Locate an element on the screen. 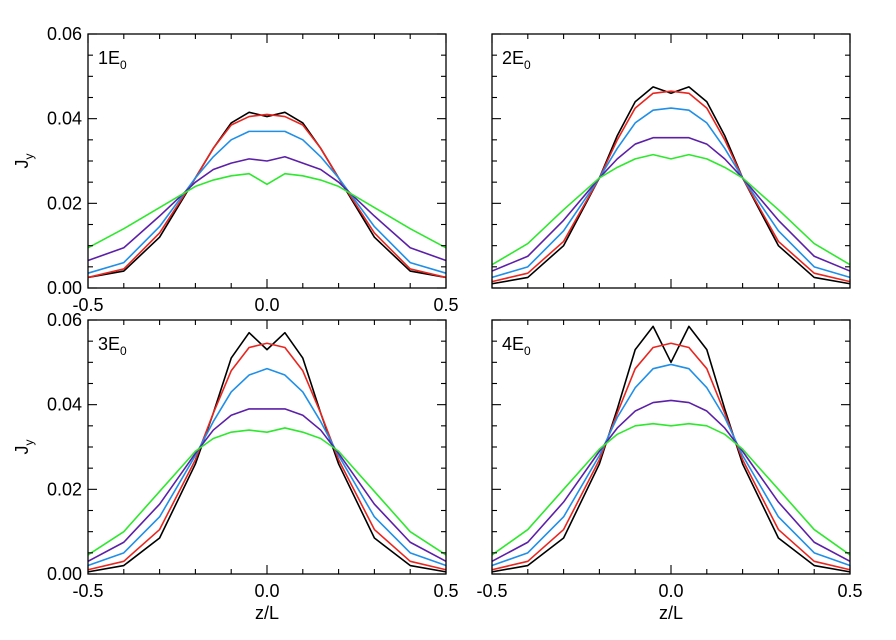 This screenshot has width=896, height=640. panel-label-main: 4E is located at coordinates (513, 344).